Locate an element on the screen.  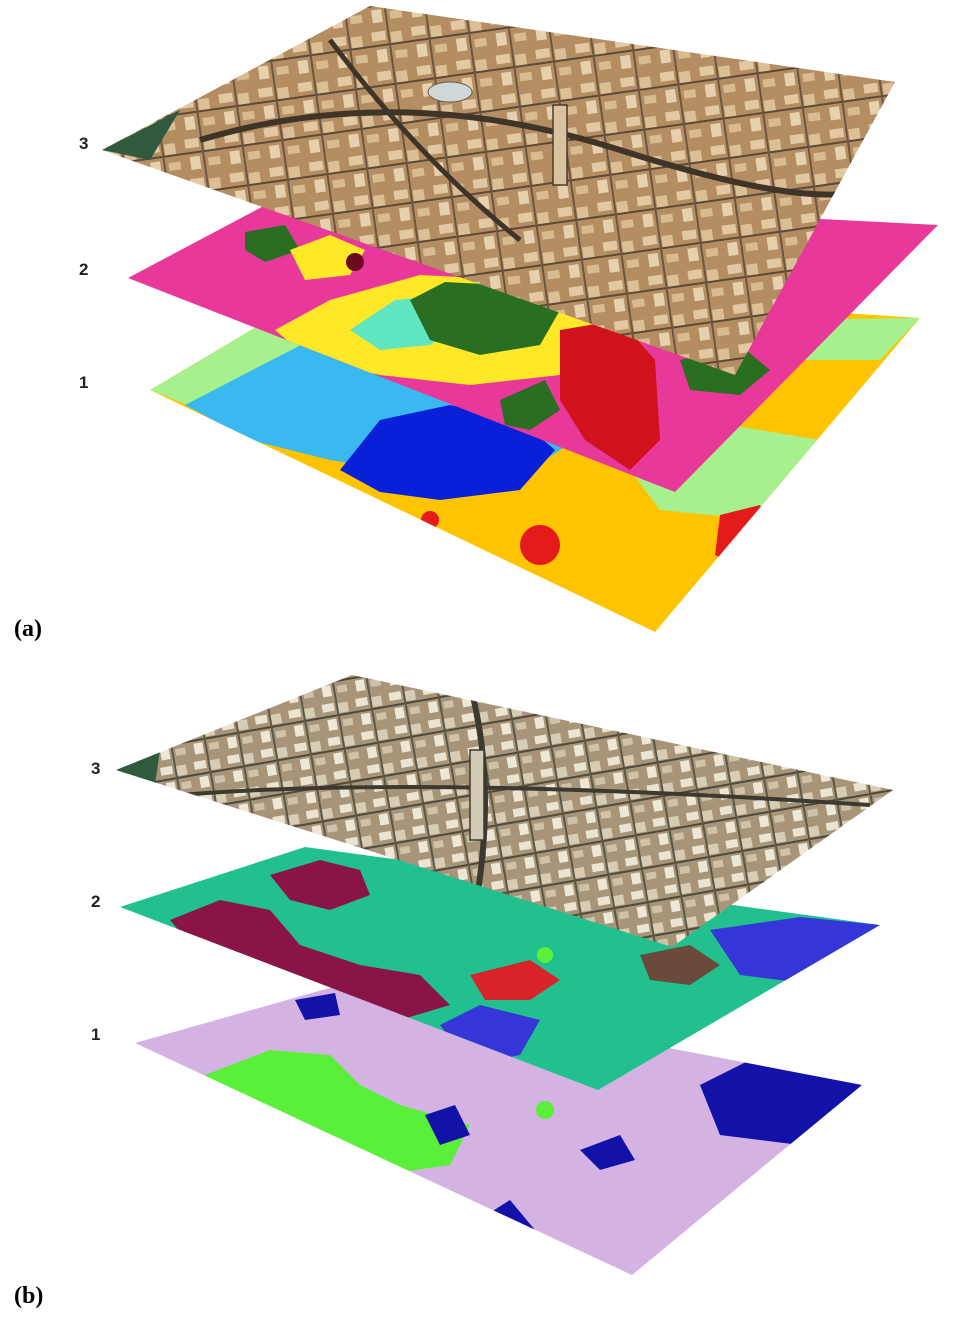
layer-1-region-green is located at coordinates (337, 1112).